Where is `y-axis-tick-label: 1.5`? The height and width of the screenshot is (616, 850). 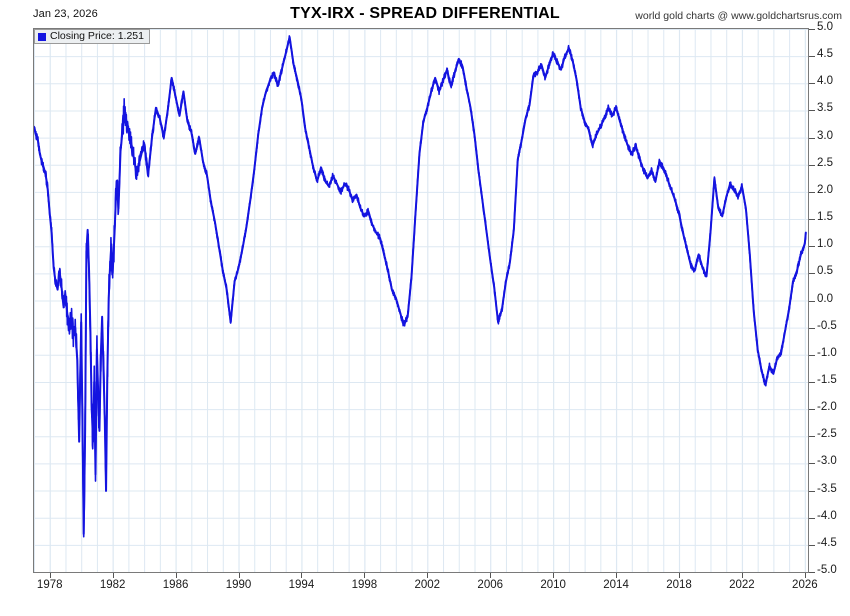
y-axis-tick-label: 1.5 is located at coordinates (825, 217).